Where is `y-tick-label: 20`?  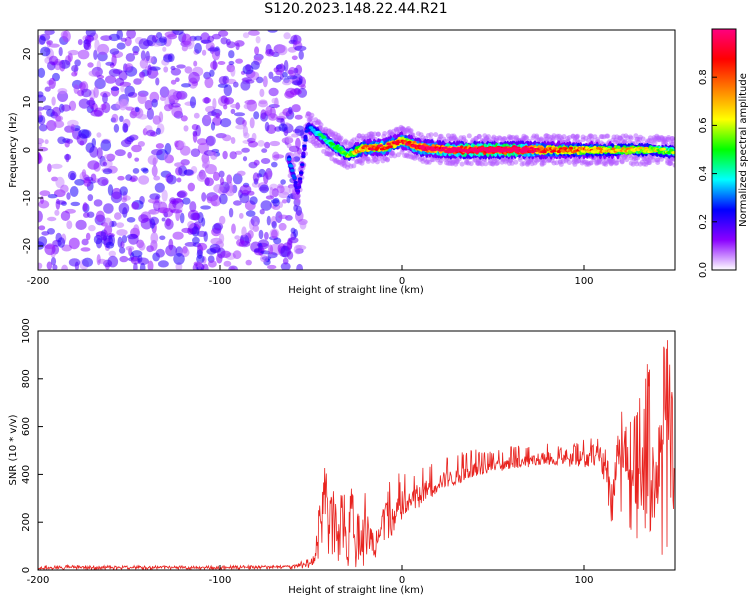
y-tick-label: 20 is located at coordinates (27, 54).